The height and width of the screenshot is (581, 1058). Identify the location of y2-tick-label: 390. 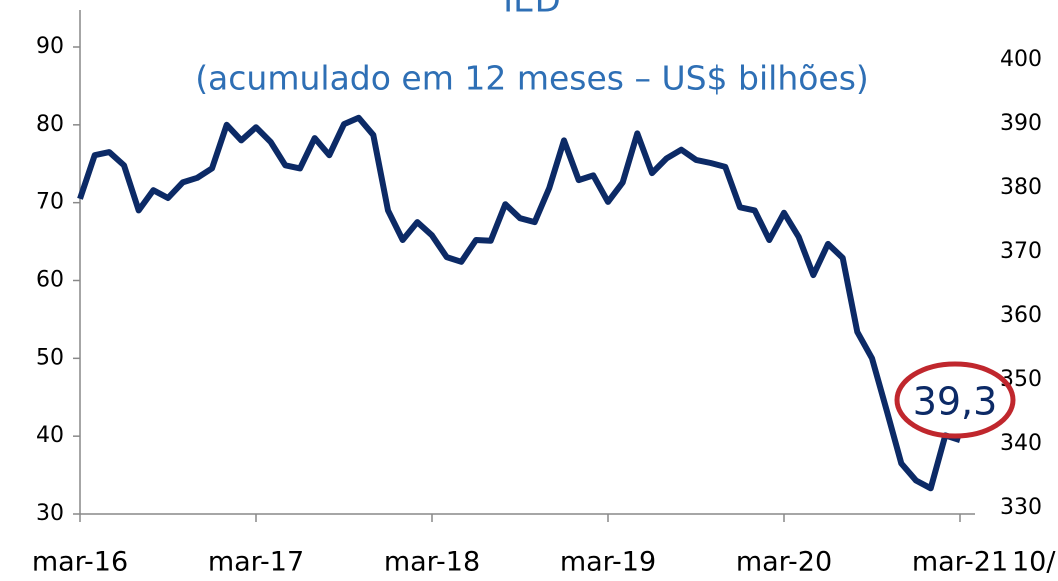
(1021, 123).